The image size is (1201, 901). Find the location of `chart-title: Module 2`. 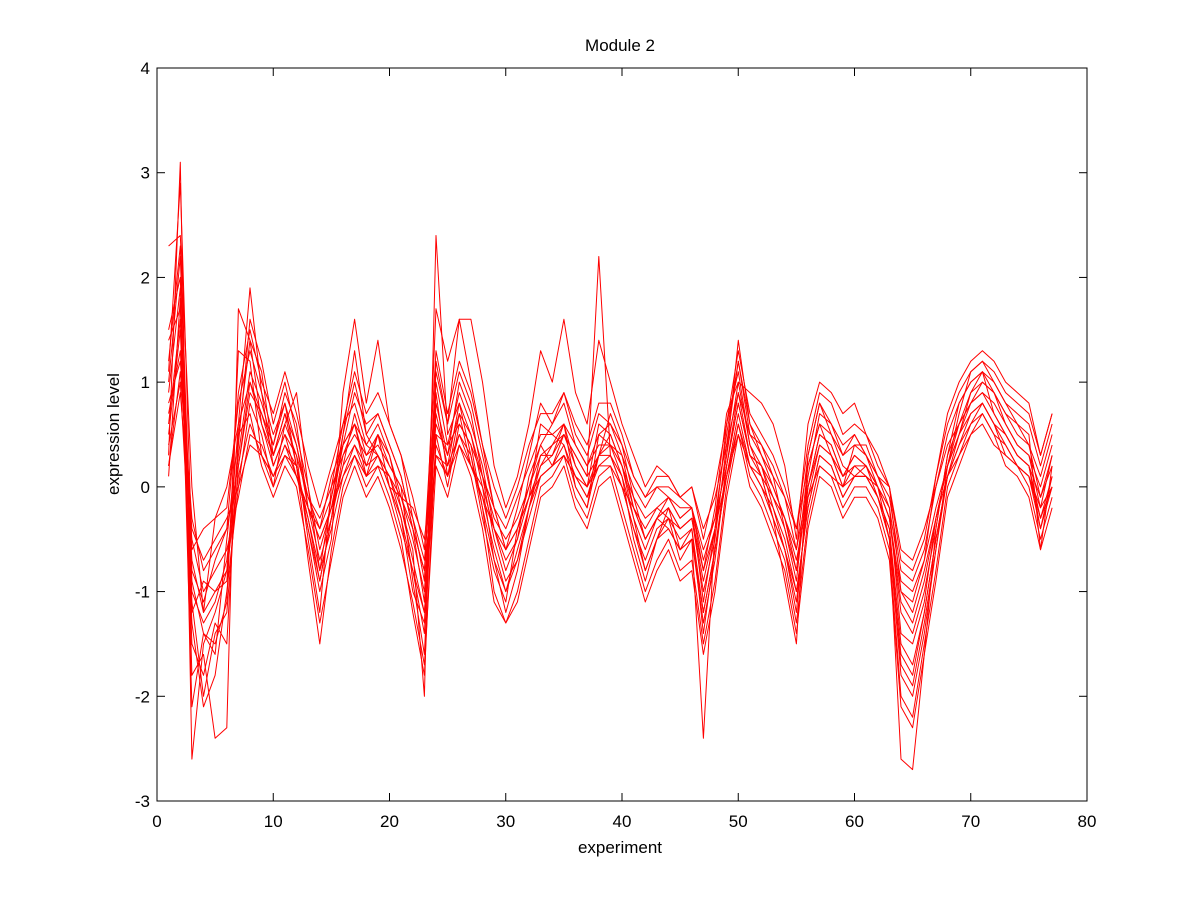

chart-title: Module 2 is located at coordinates (620, 45).